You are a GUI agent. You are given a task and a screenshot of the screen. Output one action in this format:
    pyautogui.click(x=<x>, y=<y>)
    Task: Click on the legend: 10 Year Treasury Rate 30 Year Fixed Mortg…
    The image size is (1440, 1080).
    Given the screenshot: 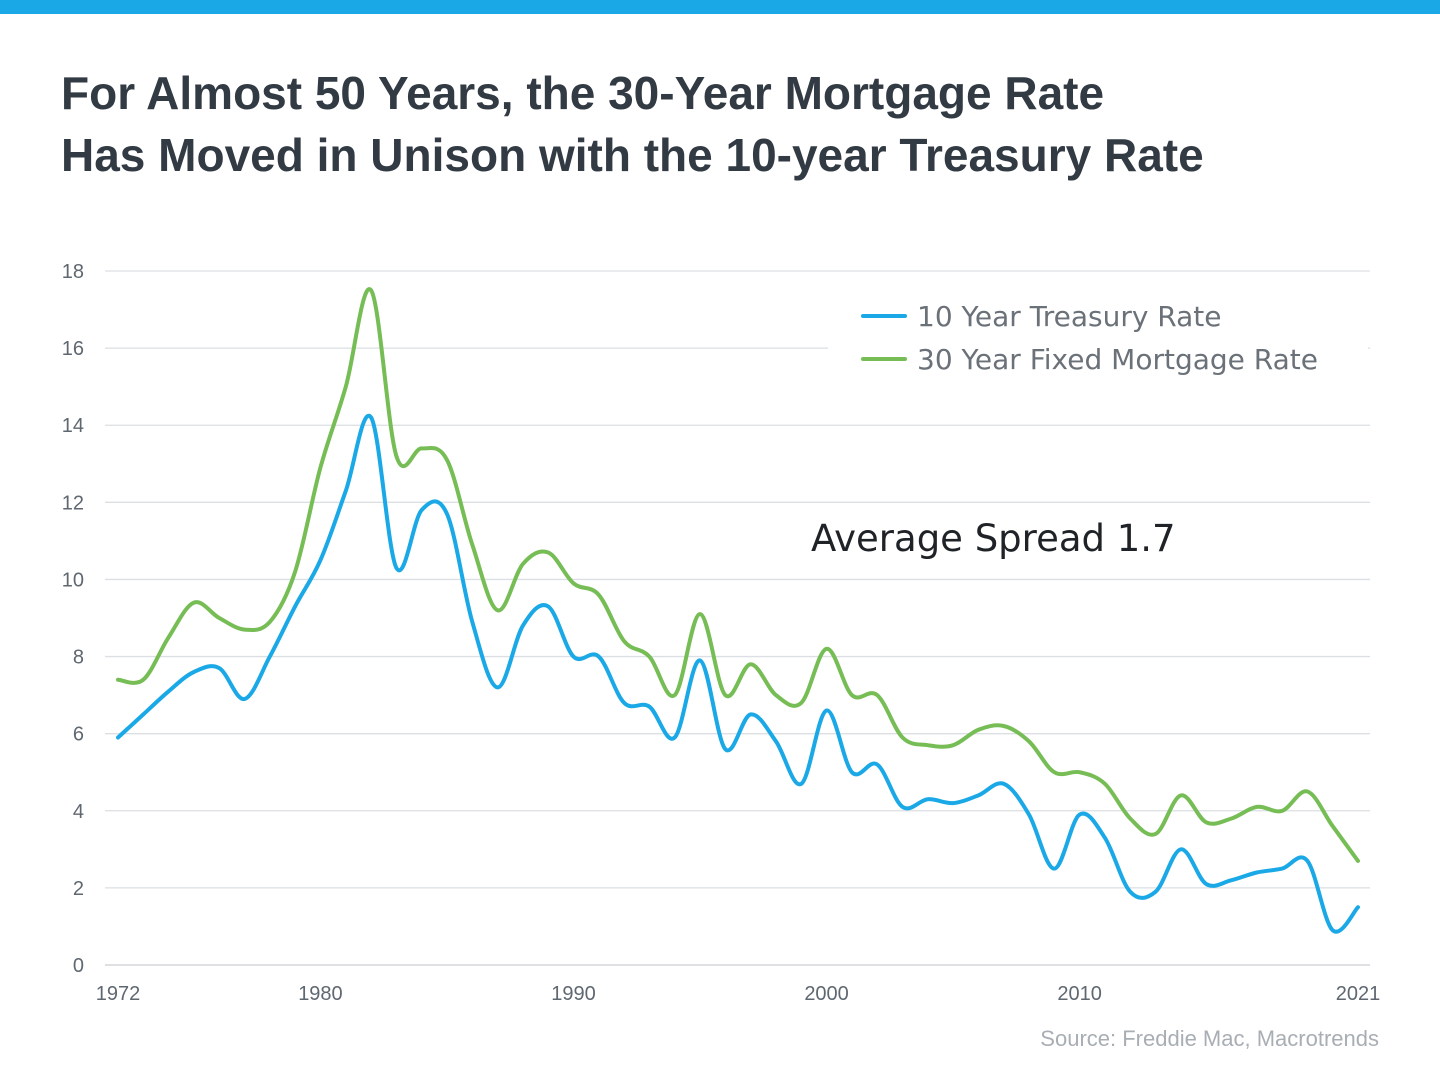 What is the action you would take?
    pyautogui.click(x=1098, y=337)
    